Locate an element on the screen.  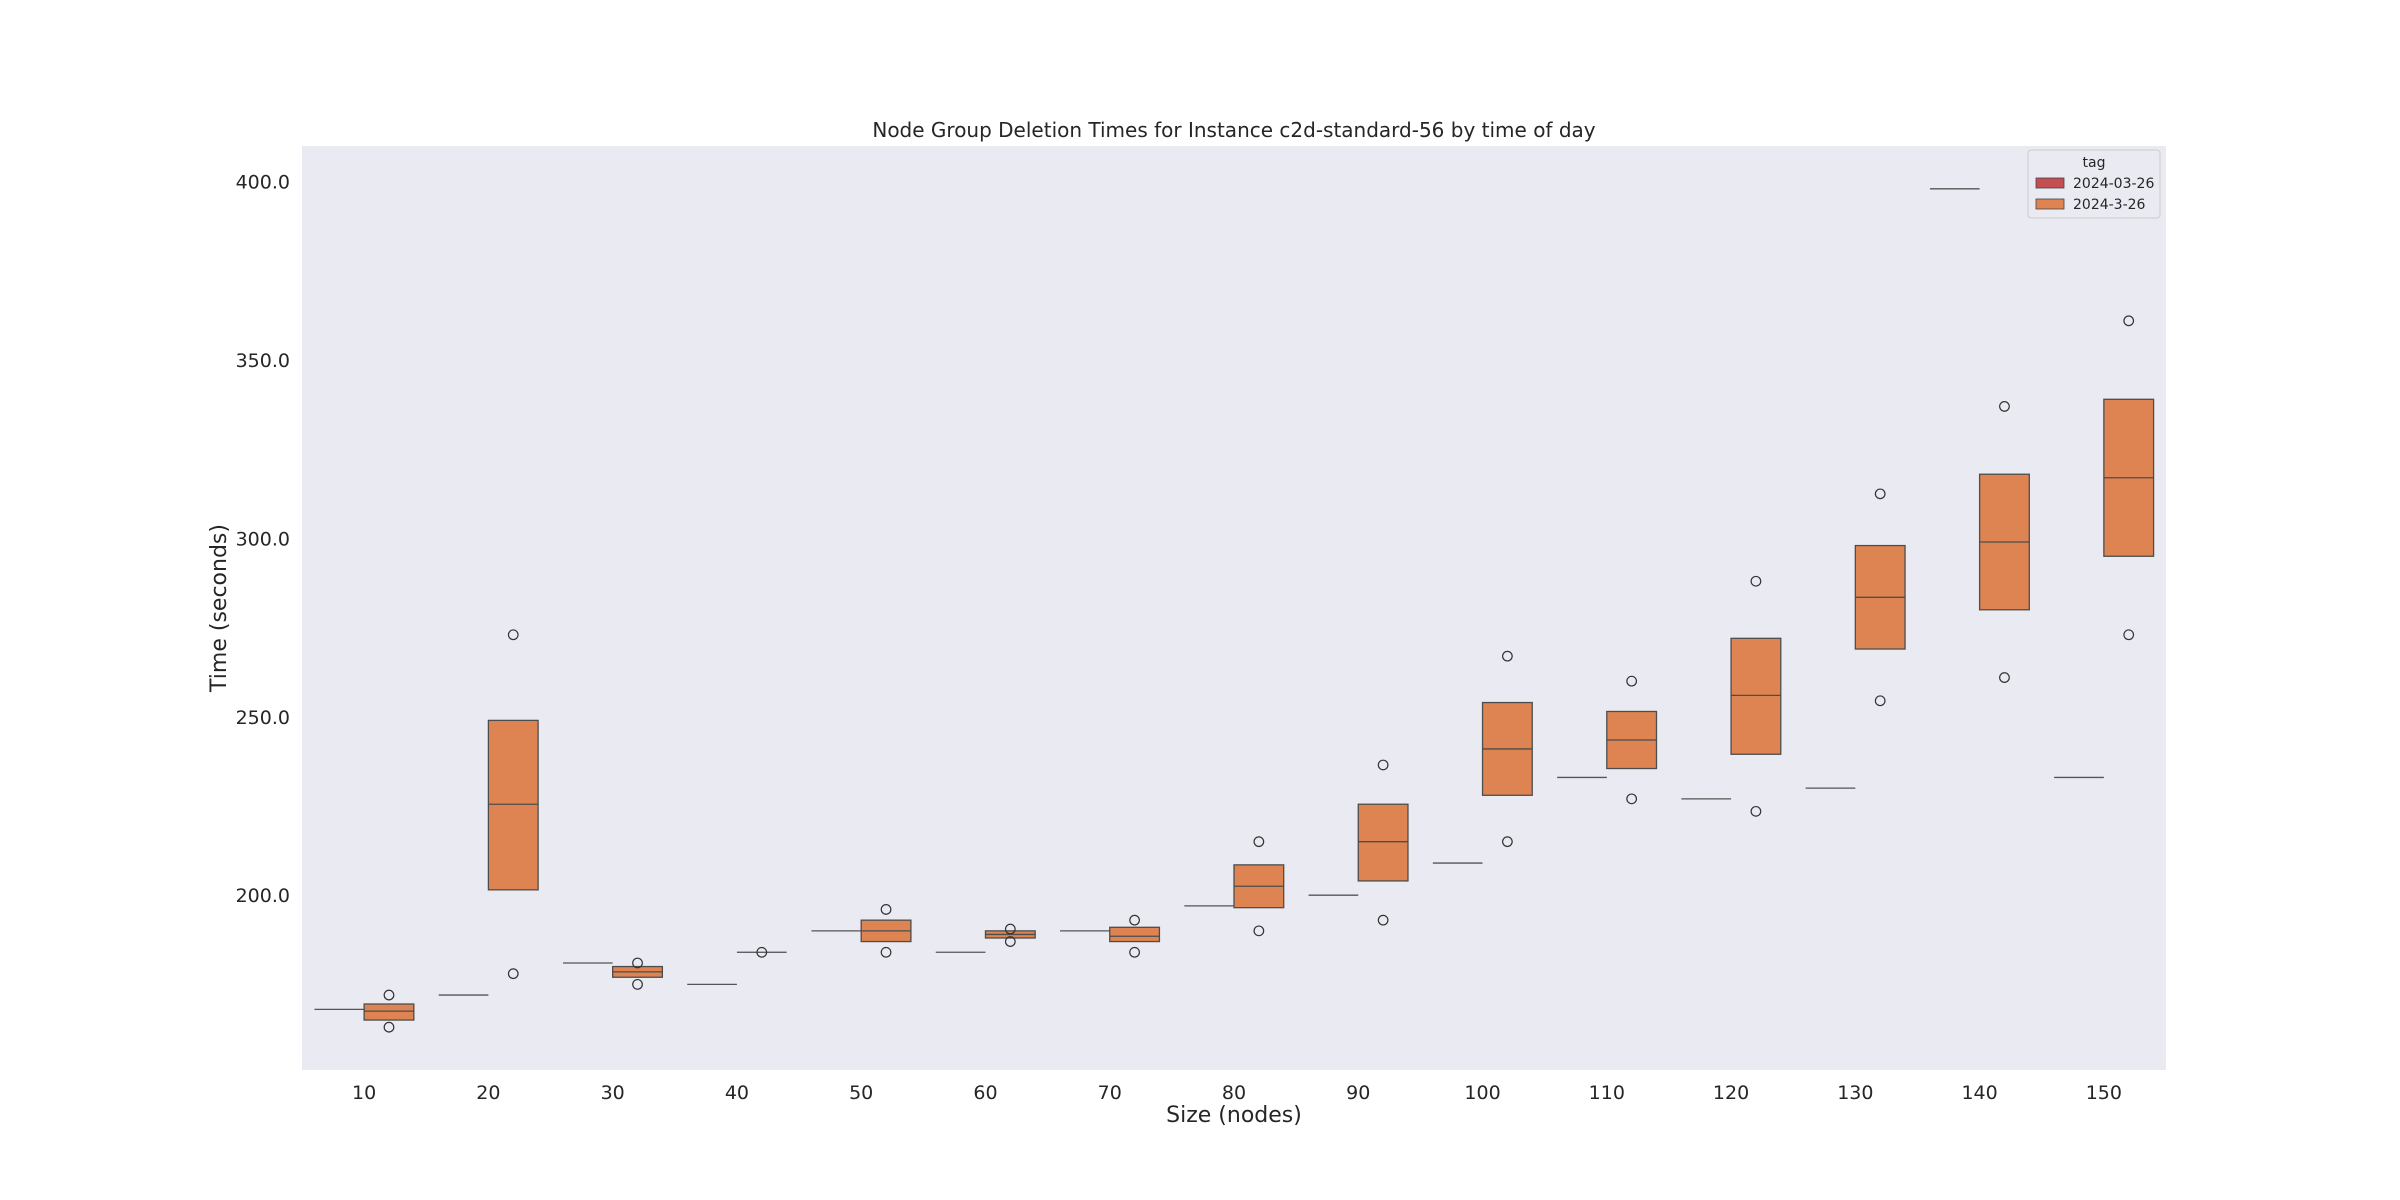
x-tick-label: 10 is located at coordinates (364, 1093).